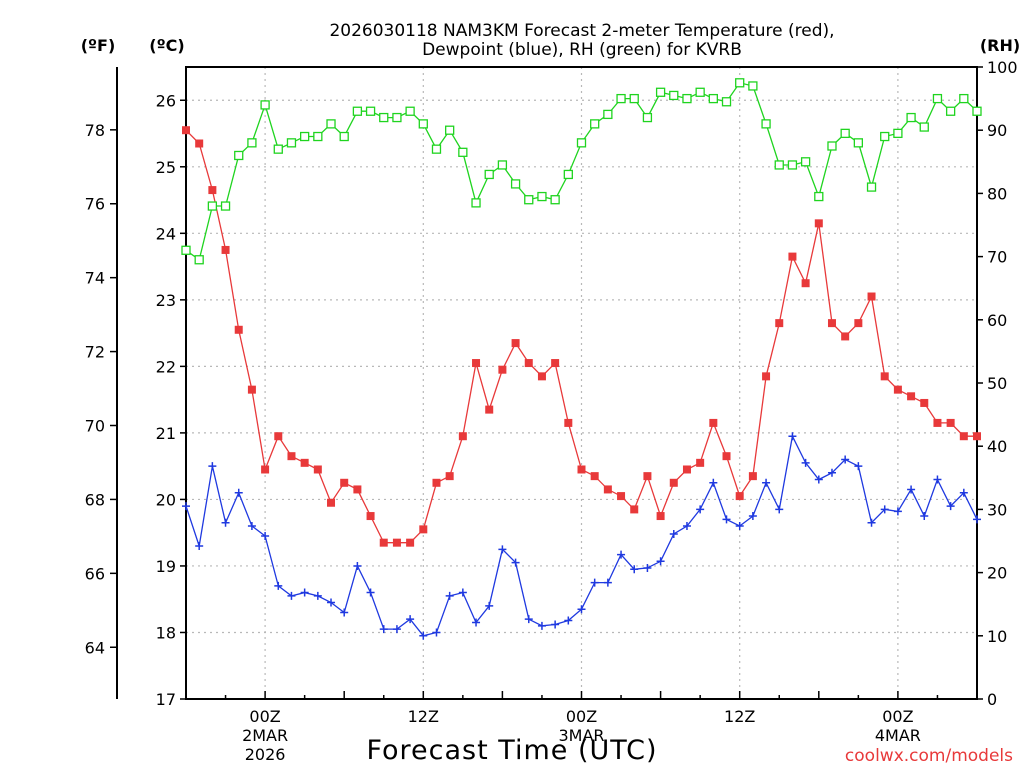  I want to click on rh-tick-label: 60, so click(997, 320).